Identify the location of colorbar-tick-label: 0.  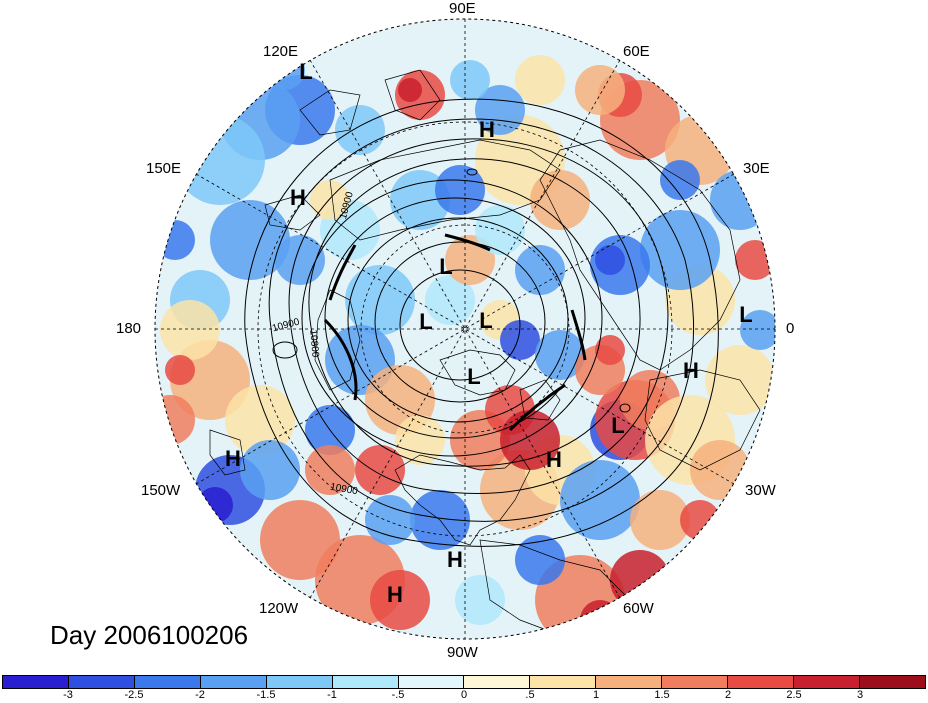
(464, 695).